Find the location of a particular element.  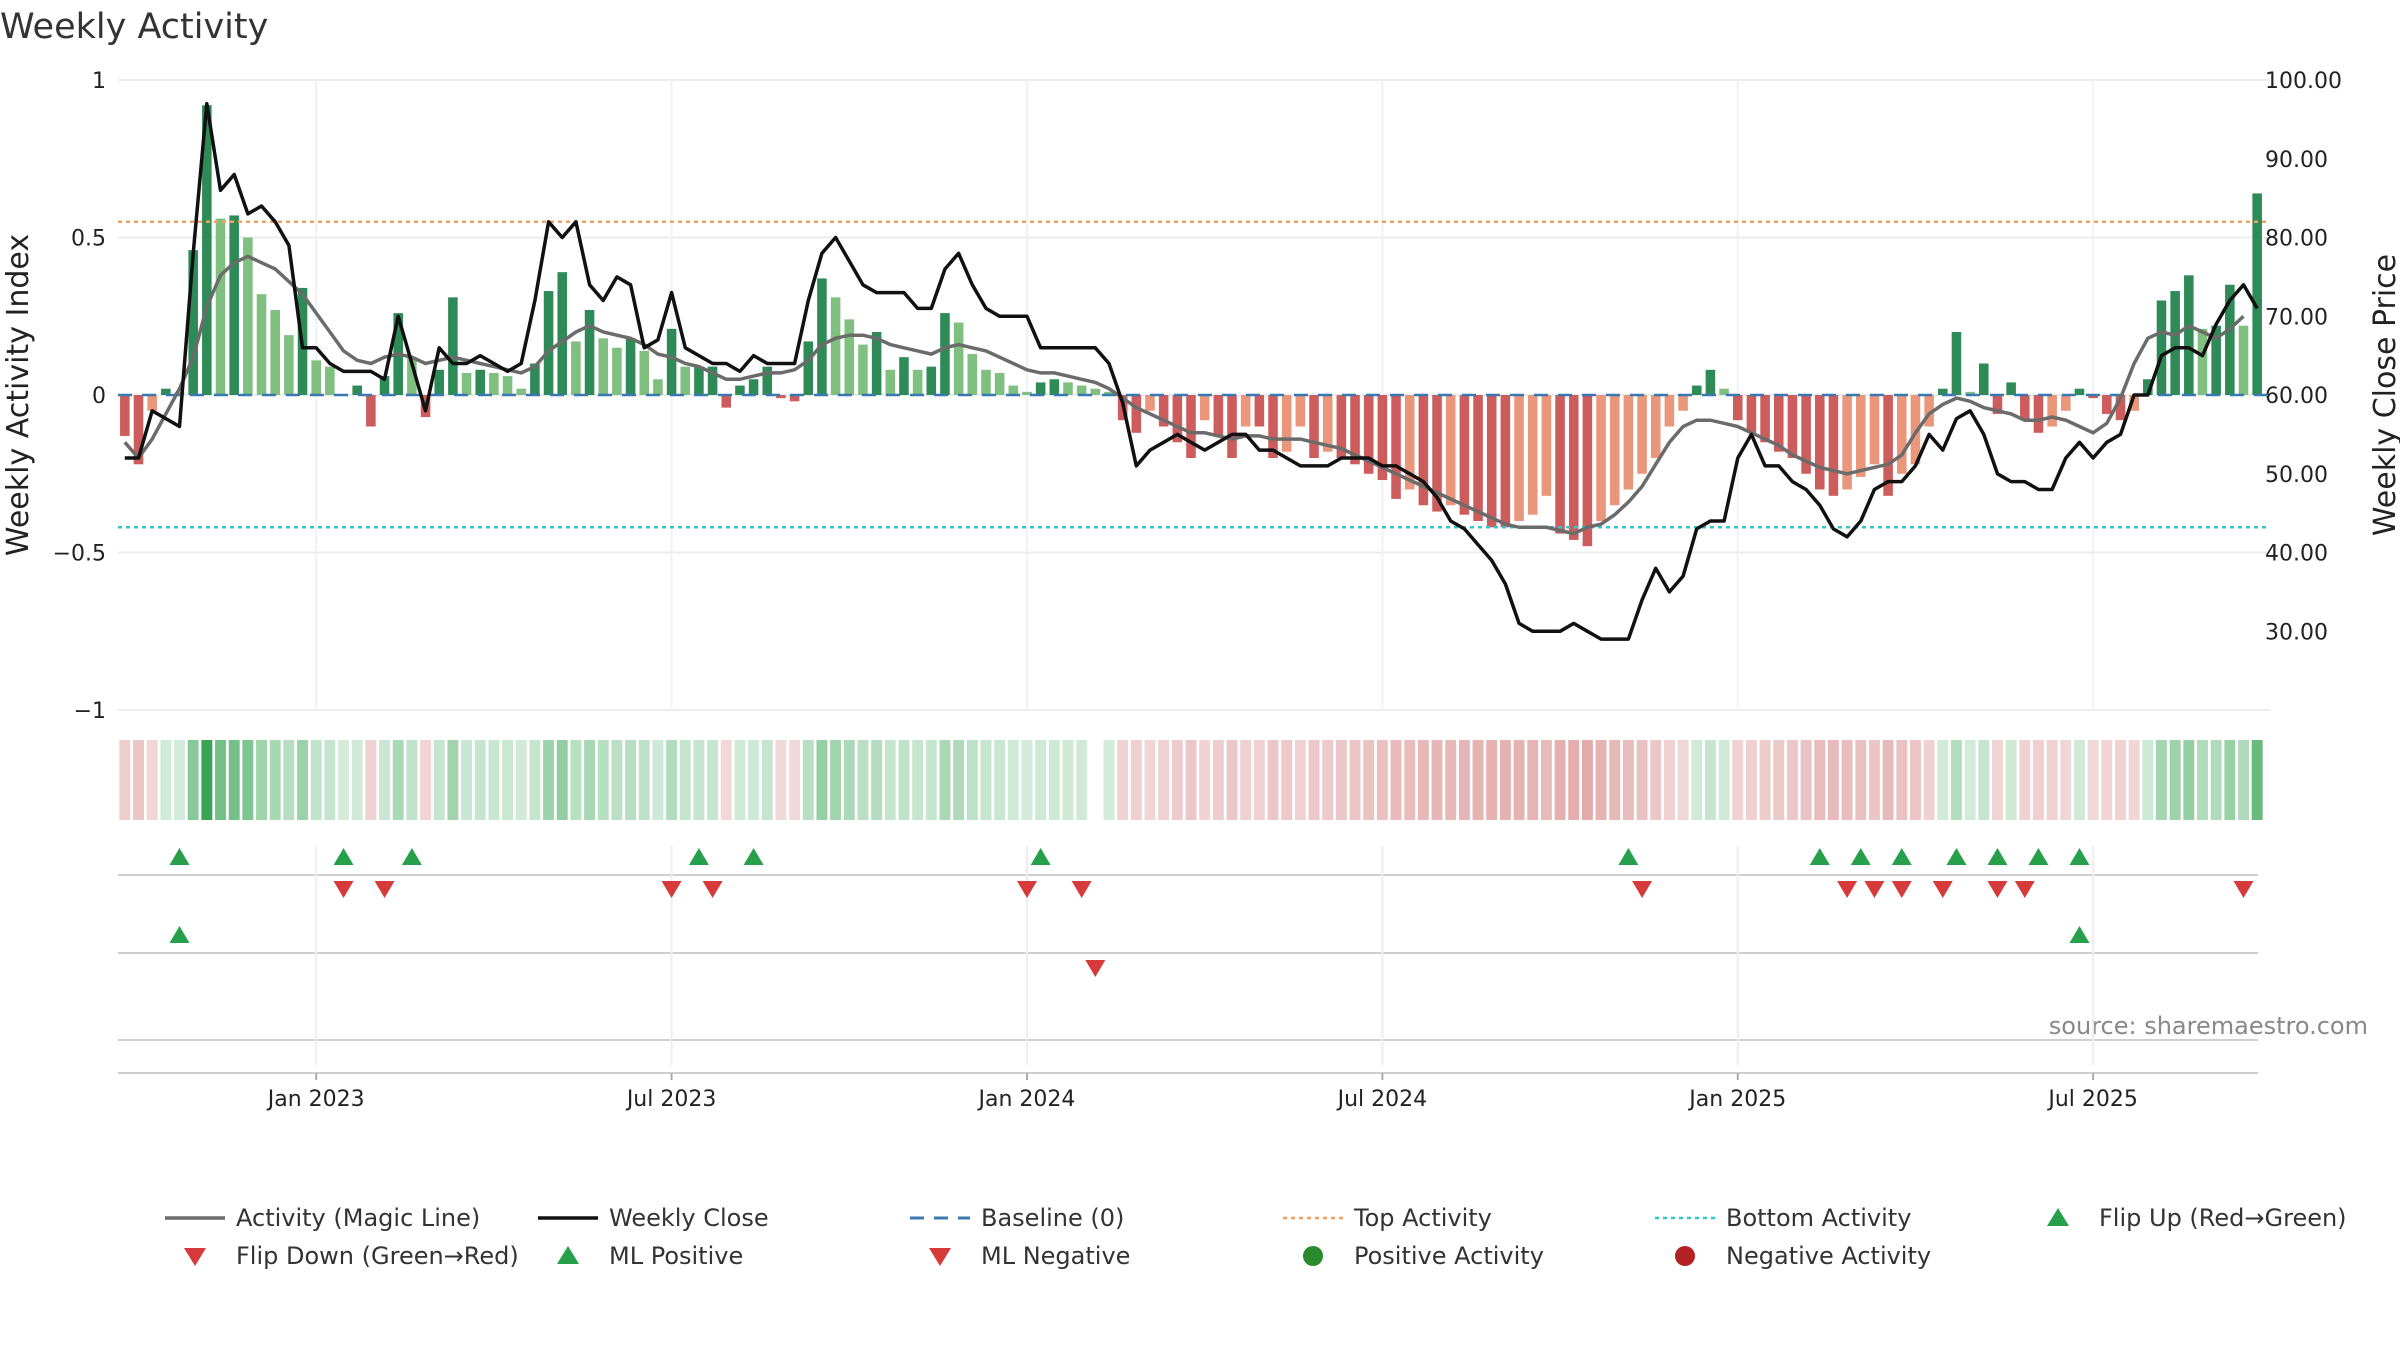

legend-label: Positive Activity is located at coordinates (1449, 1256).